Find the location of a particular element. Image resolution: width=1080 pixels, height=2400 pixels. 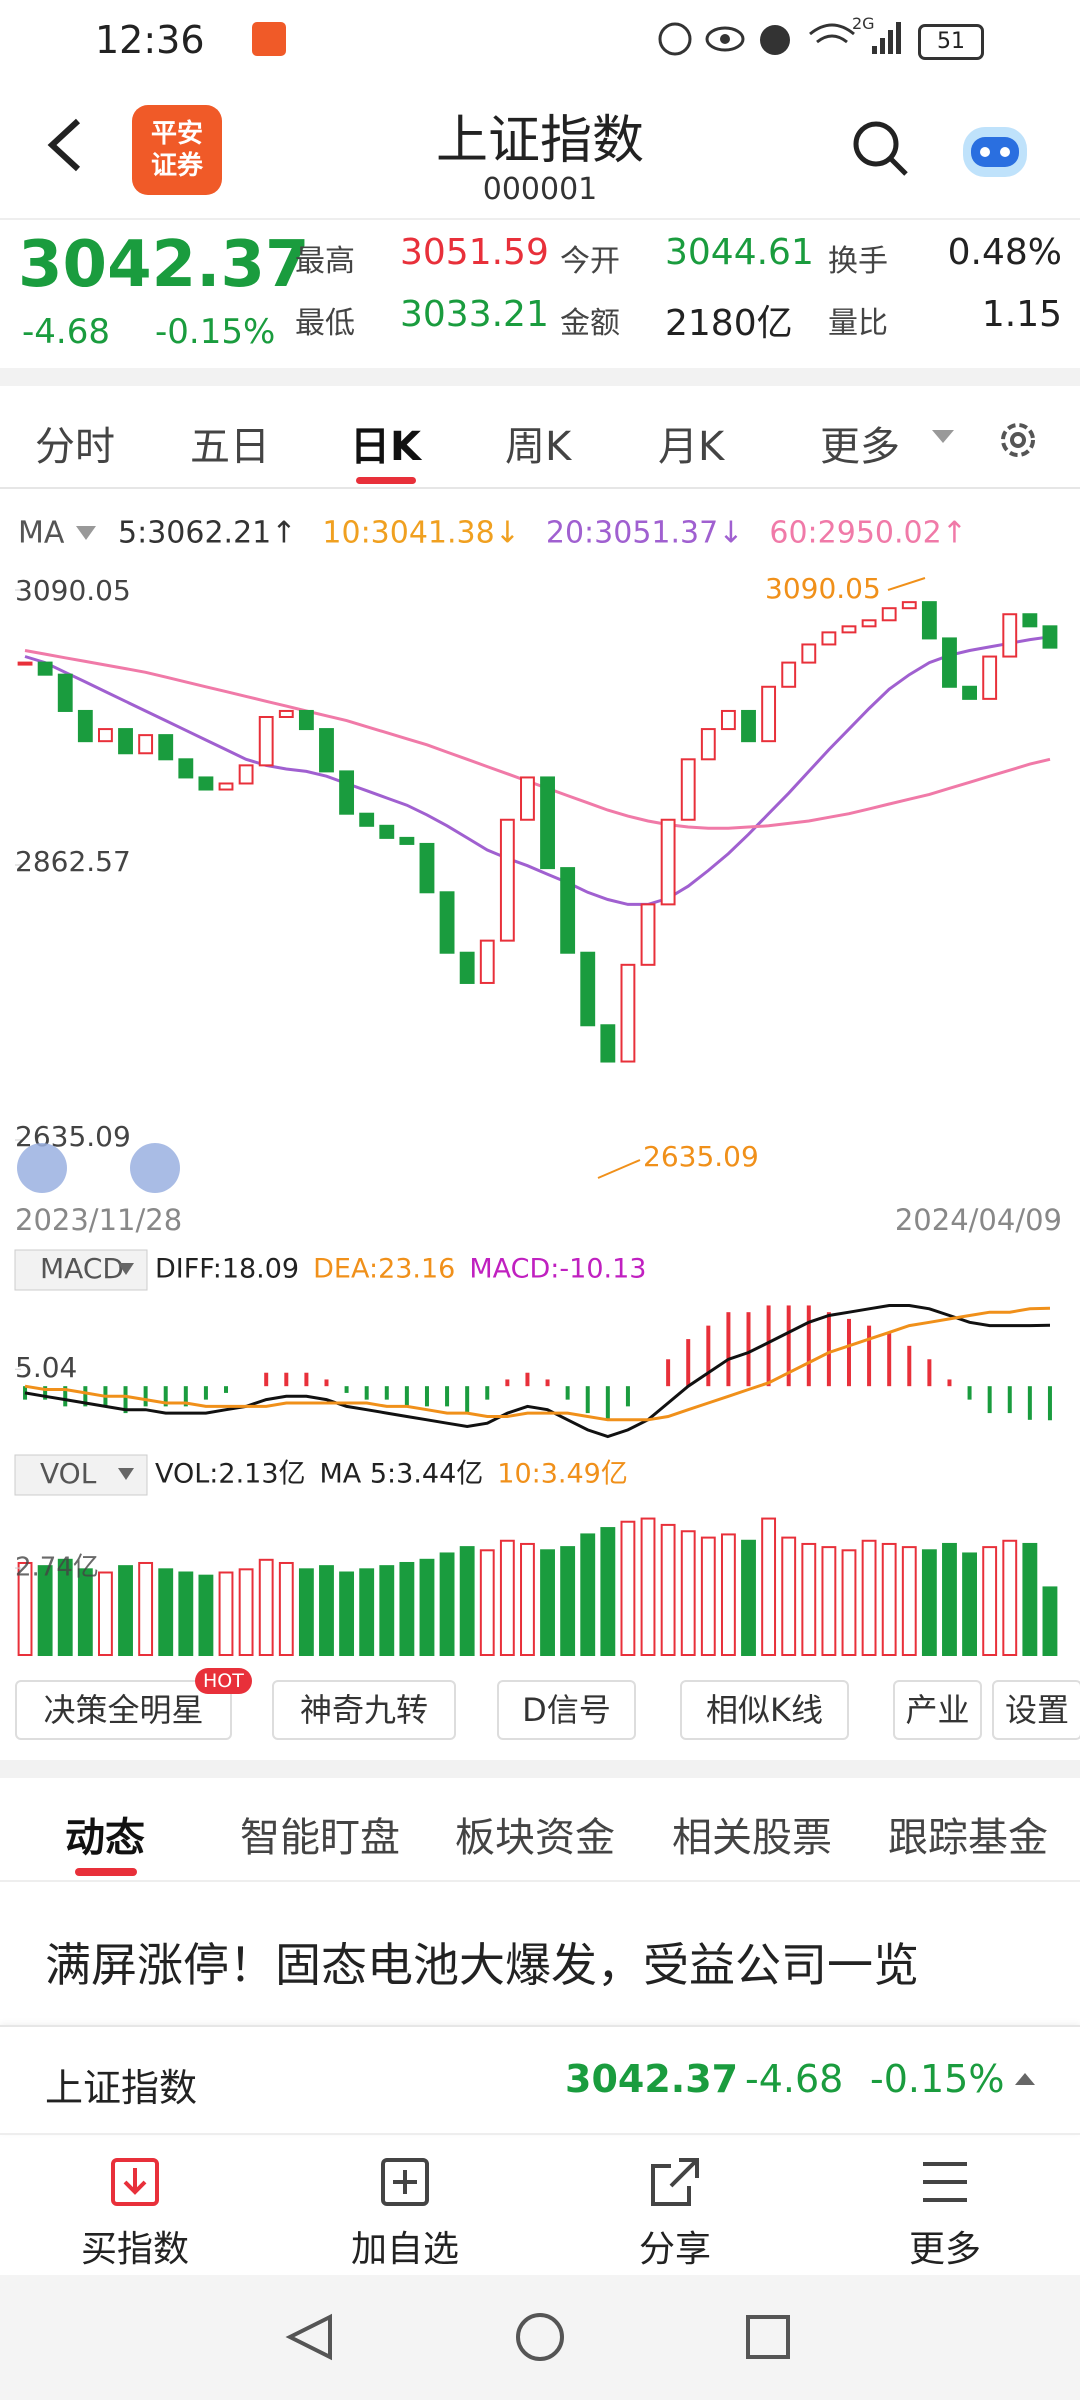

tool-button: 产业 is located at coordinates (937, 1710).